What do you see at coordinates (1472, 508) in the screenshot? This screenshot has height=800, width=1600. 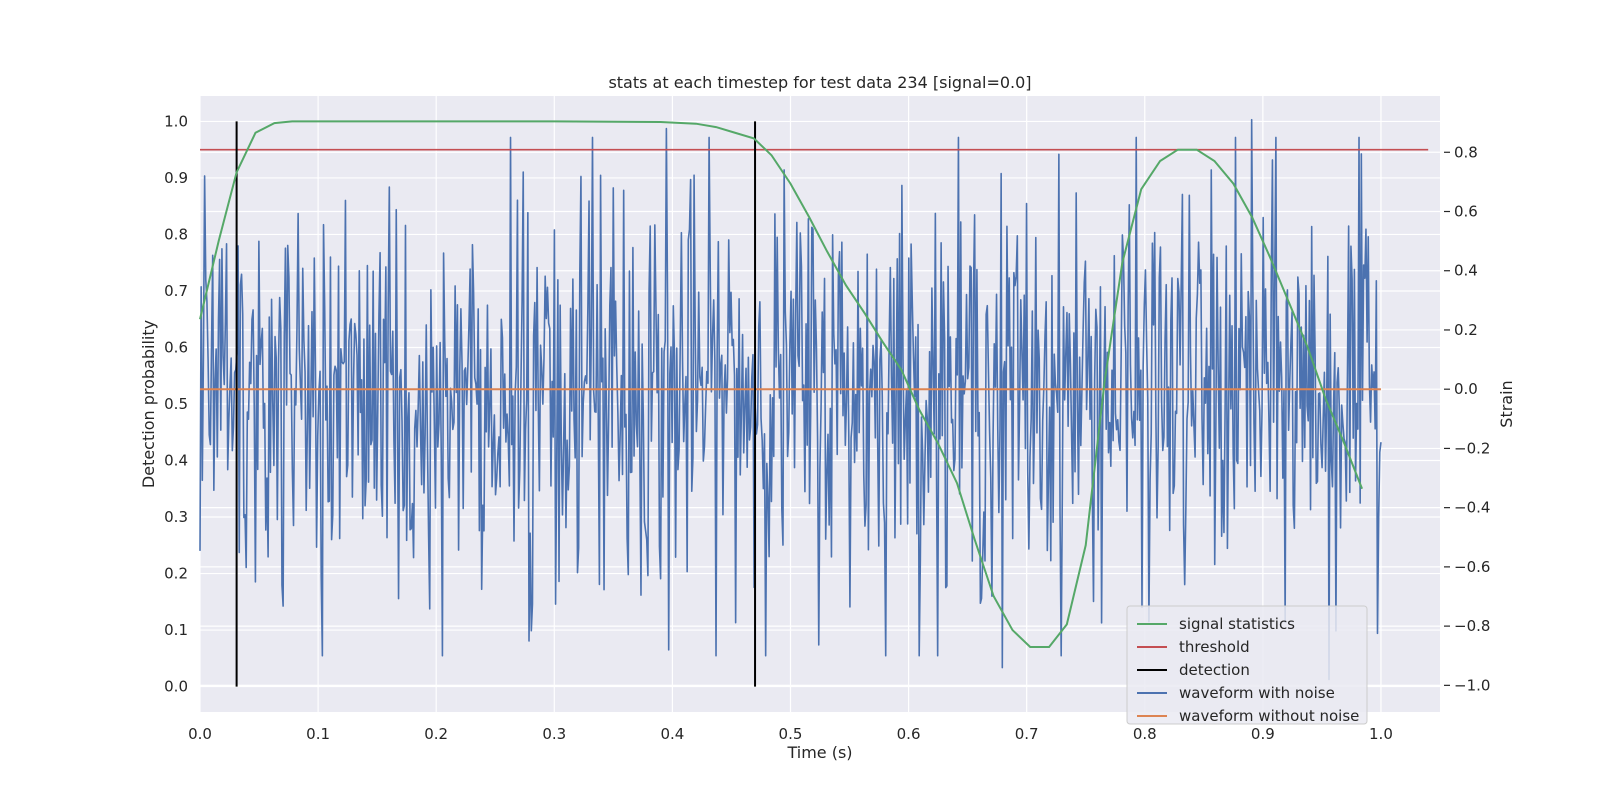 I see `y-right-tick-label-3: −0.4` at bounding box center [1472, 508].